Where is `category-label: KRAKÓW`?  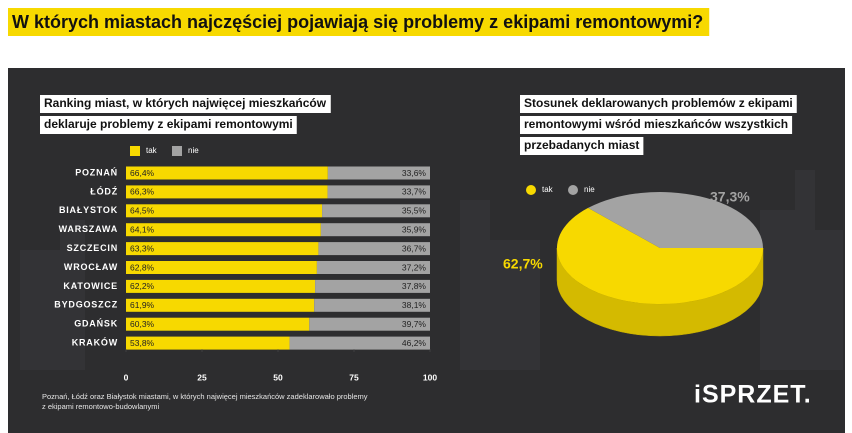 category-label: KRAKÓW is located at coordinates (95, 341).